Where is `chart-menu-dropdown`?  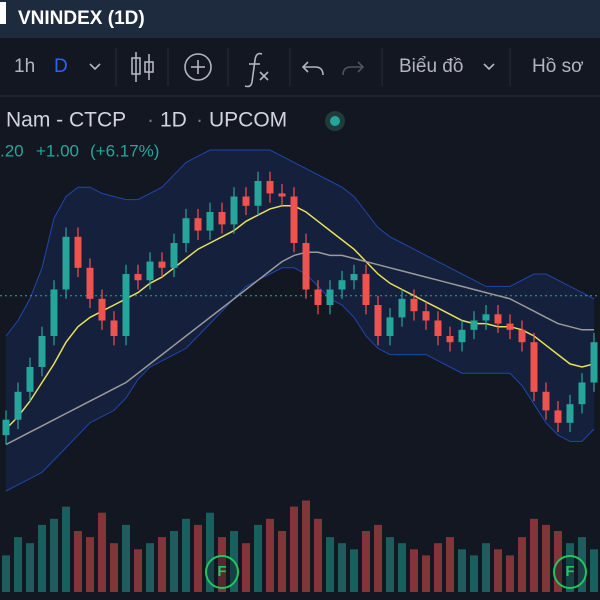
chart-menu-dropdown is located at coordinates (489, 67).